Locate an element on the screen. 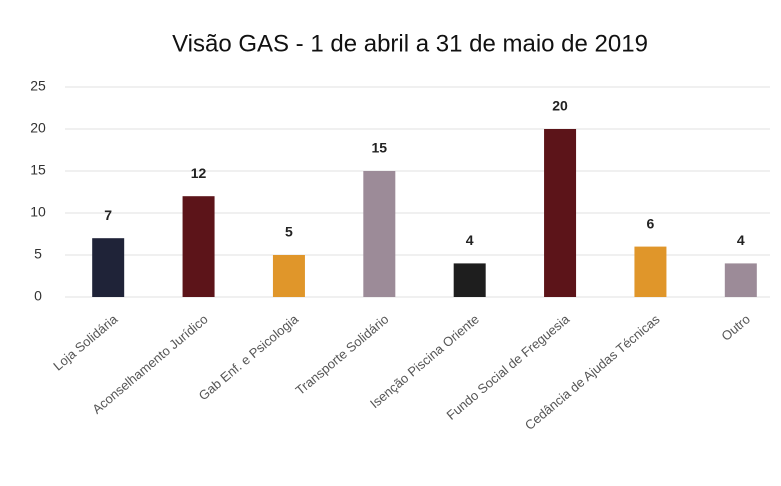 This screenshot has height=486, width=781. data-label: 15 is located at coordinates (380, 148).